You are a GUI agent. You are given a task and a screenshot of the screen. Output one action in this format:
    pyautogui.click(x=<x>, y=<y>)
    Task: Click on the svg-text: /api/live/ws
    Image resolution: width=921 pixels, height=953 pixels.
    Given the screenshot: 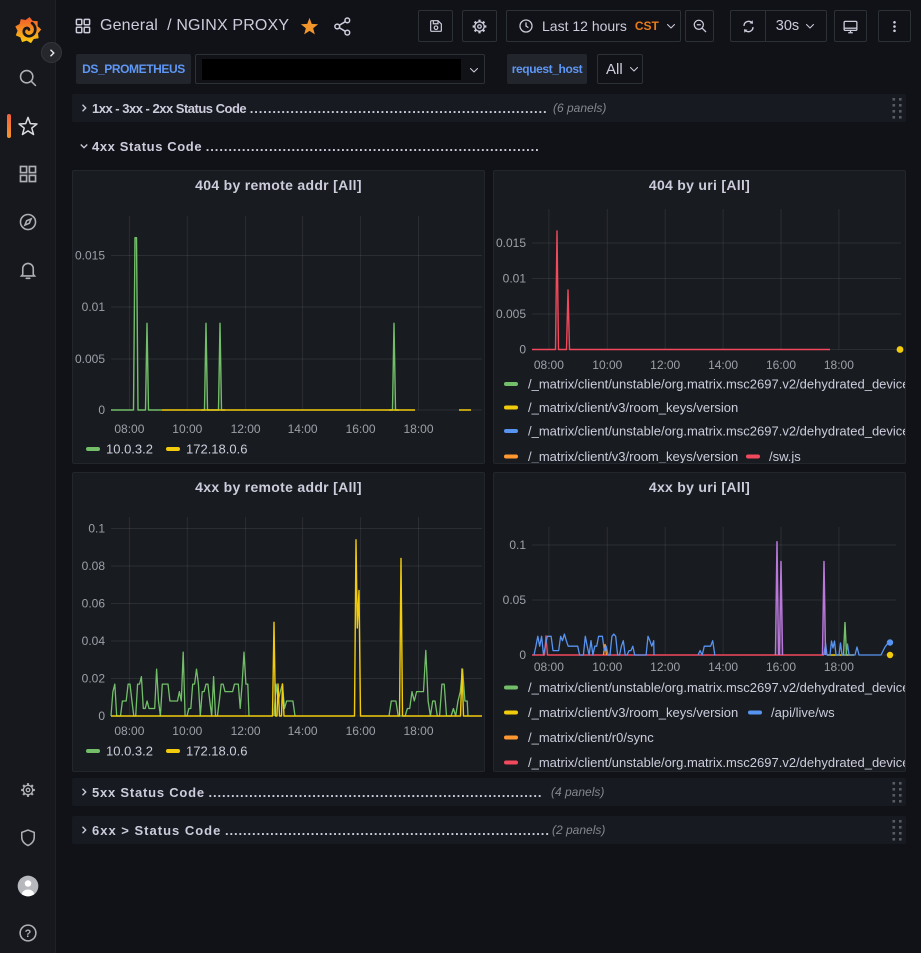 What is the action you would take?
    pyautogui.click(x=803, y=712)
    